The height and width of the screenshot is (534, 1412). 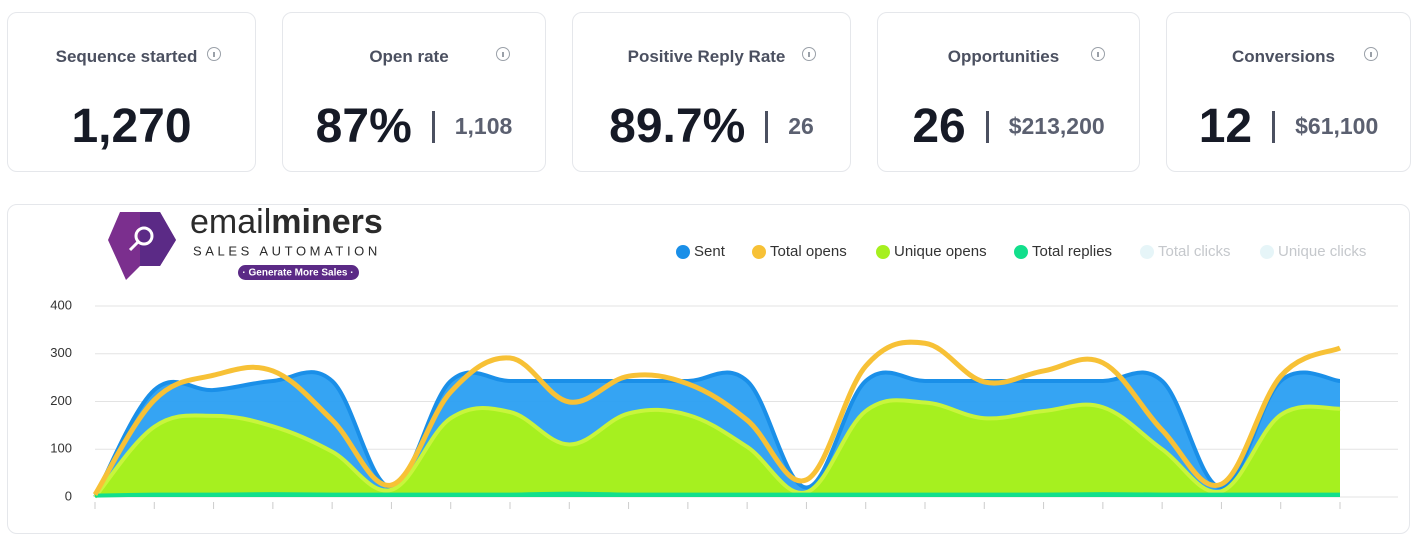 What do you see at coordinates (286, 222) in the screenshot?
I see `logo-name: emailminers` at bounding box center [286, 222].